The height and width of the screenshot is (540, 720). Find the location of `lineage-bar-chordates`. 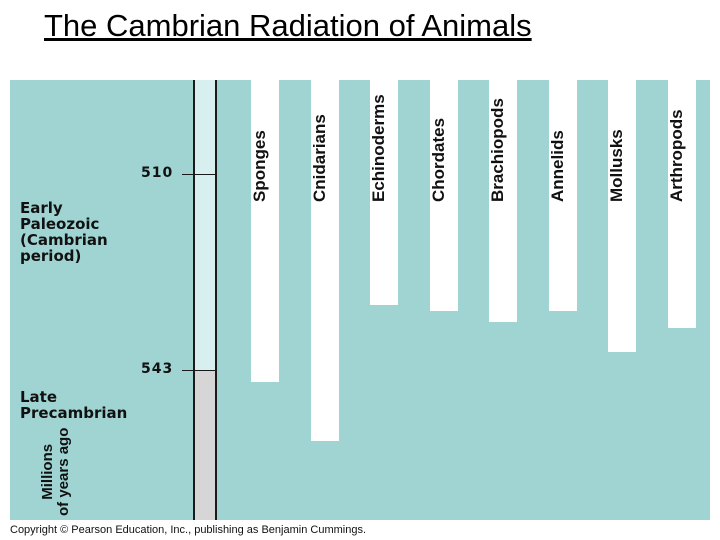

lineage-bar-chordates is located at coordinates (443, 195).